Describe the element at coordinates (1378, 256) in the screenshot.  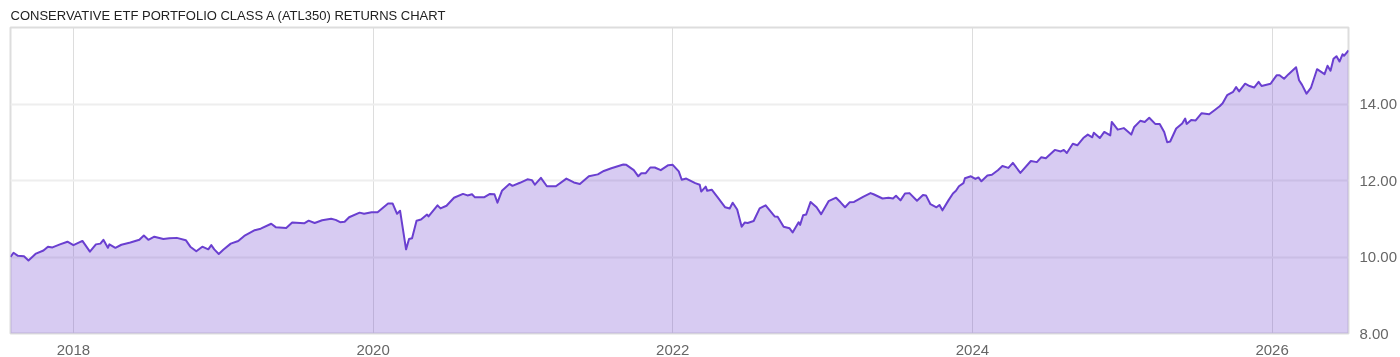
I see `y-tick-label: 10.00` at that location.